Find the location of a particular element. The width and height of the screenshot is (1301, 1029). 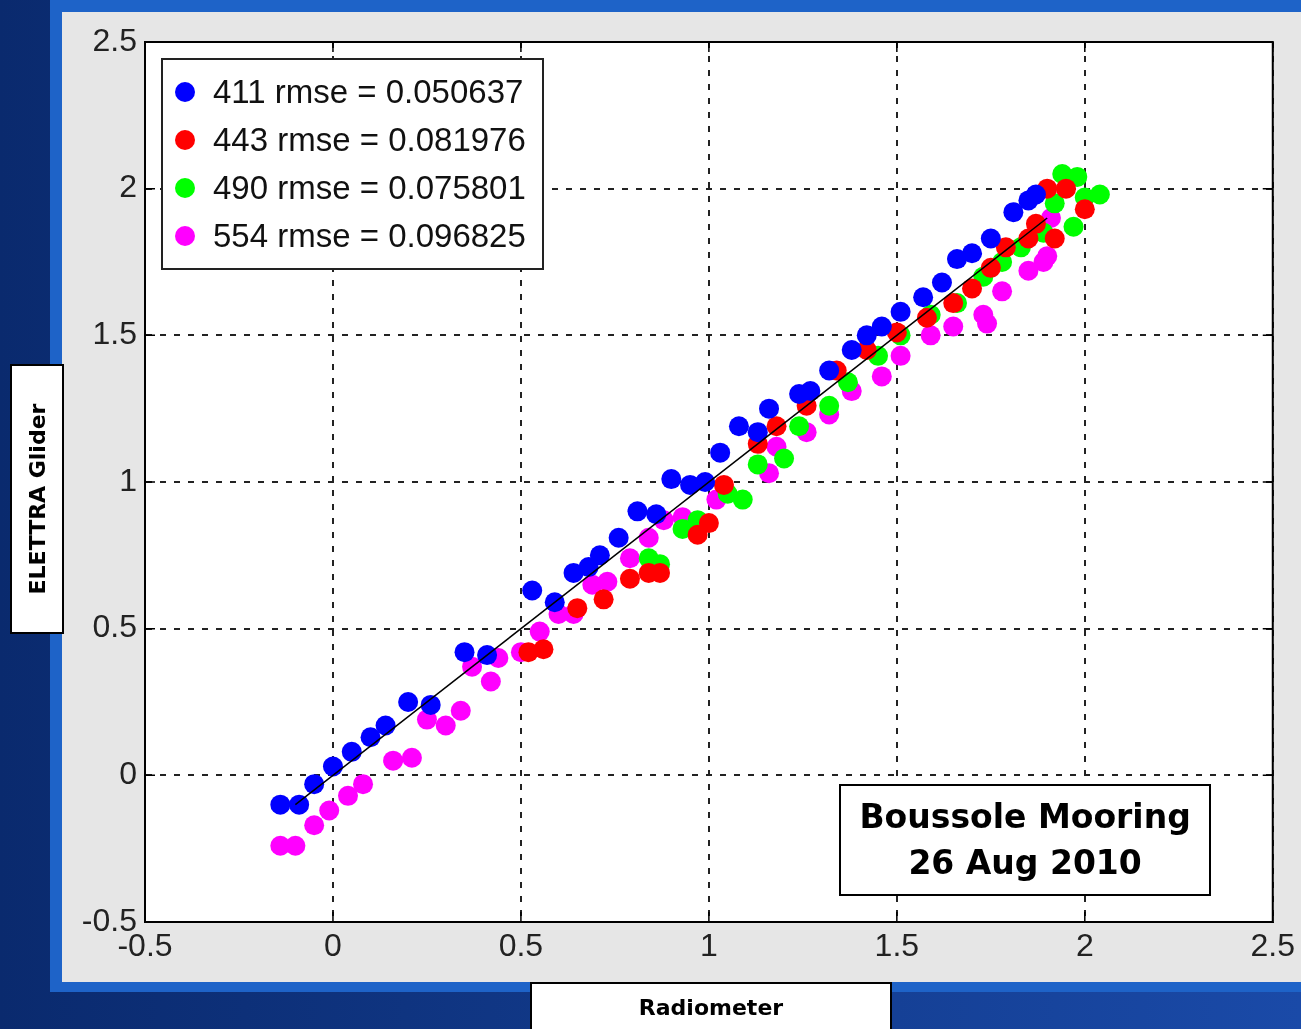

y-tick-label: 0.5 is located at coordinates (114, 626).